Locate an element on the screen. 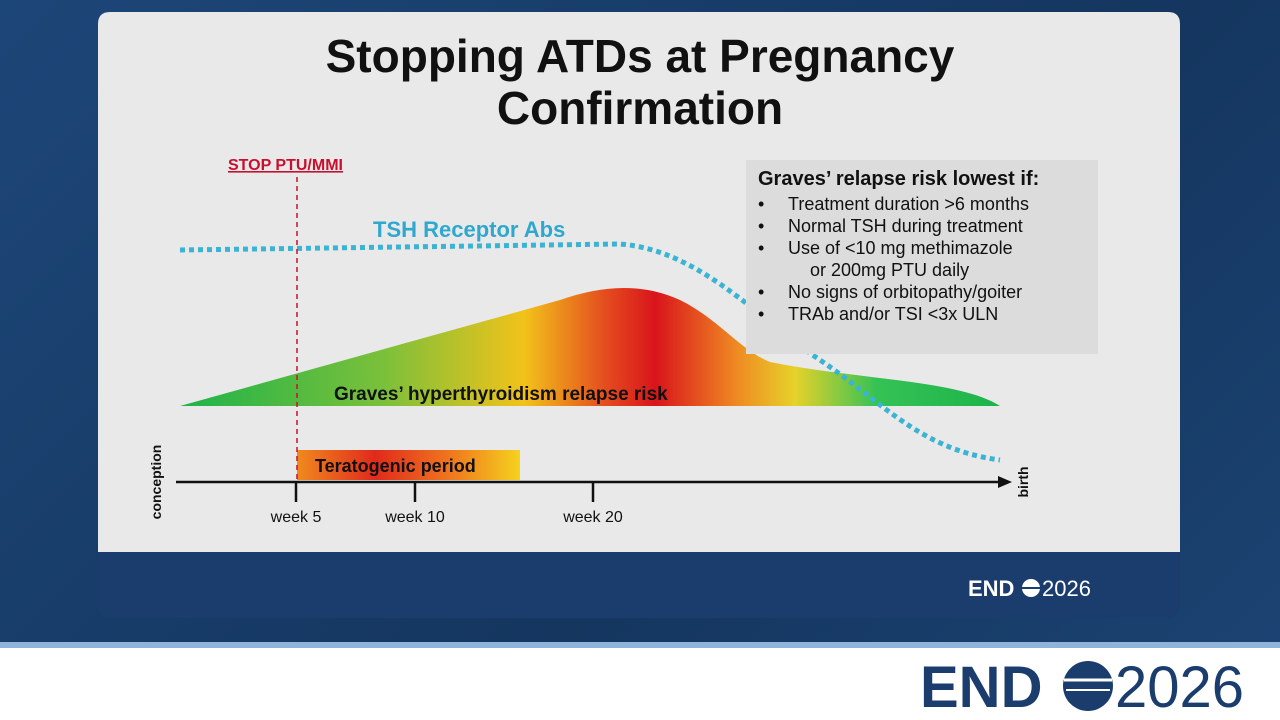  bullet: Normal TSH during treatment is located at coordinates (928, 226).